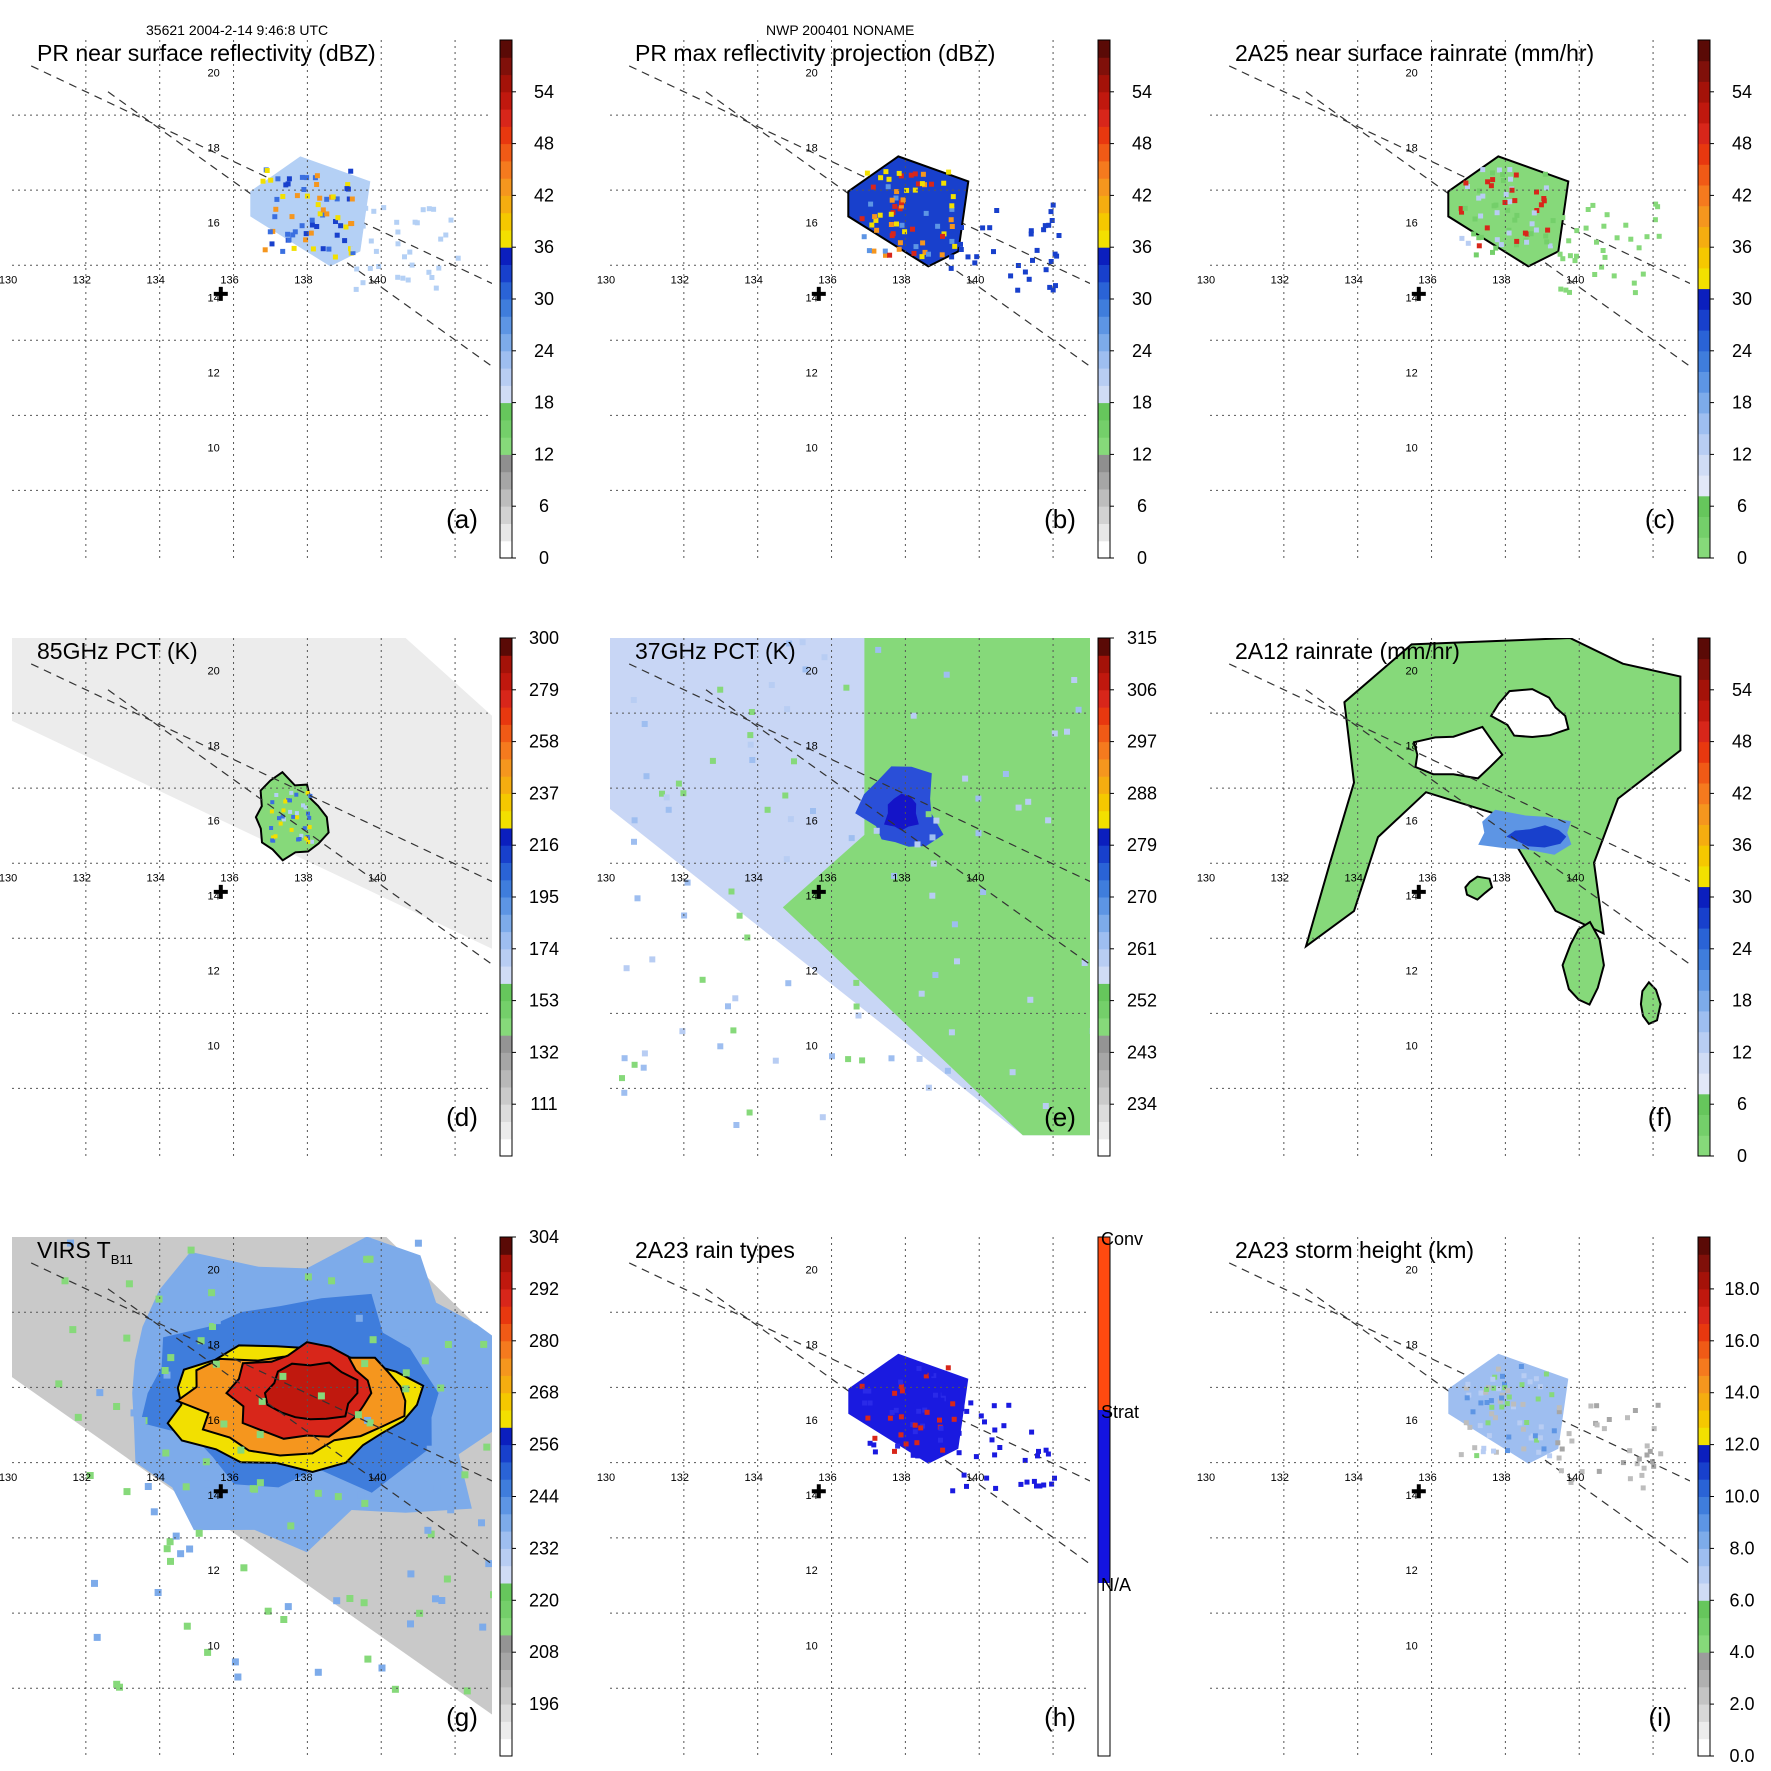 This screenshot has width=1771, height=1771. What do you see at coordinates (377, 878) in the screenshot?
I see `x-tick-label: 140` at bounding box center [377, 878].